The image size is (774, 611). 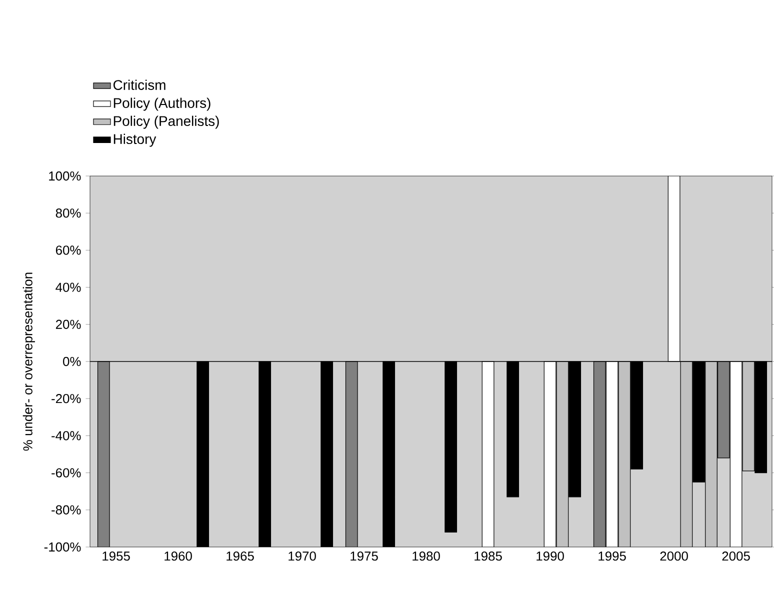 I want to click on x-tick-label: 1960, so click(x=178, y=556).